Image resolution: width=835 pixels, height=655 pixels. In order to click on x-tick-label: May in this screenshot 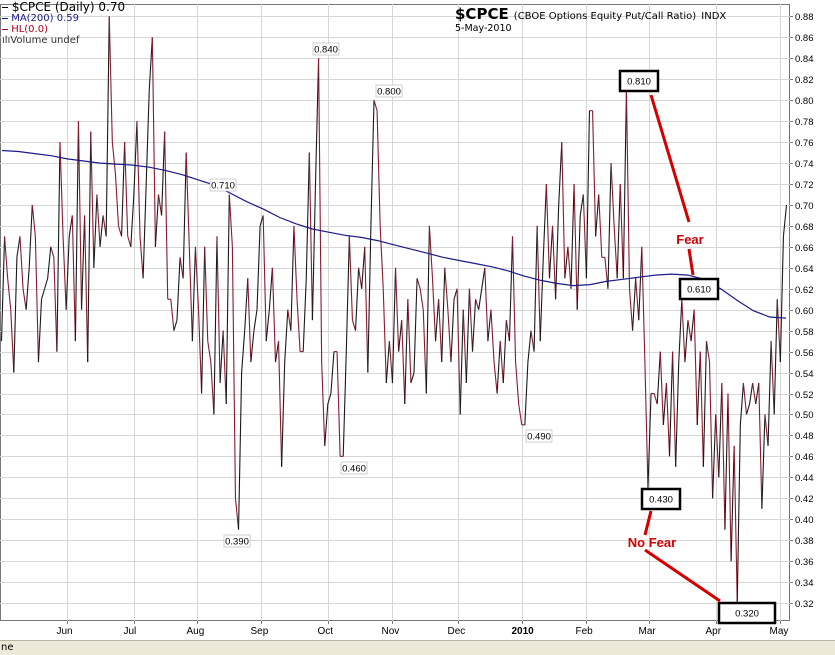, I will do `click(779, 631)`.